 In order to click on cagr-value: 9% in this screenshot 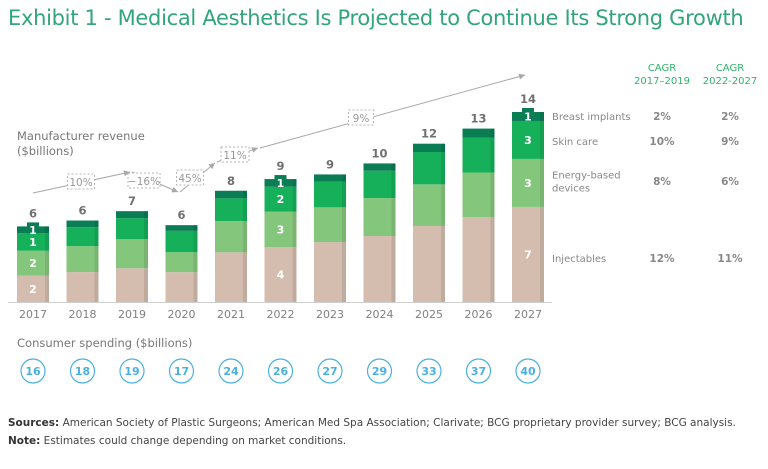, I will do `click(730, 142)`.